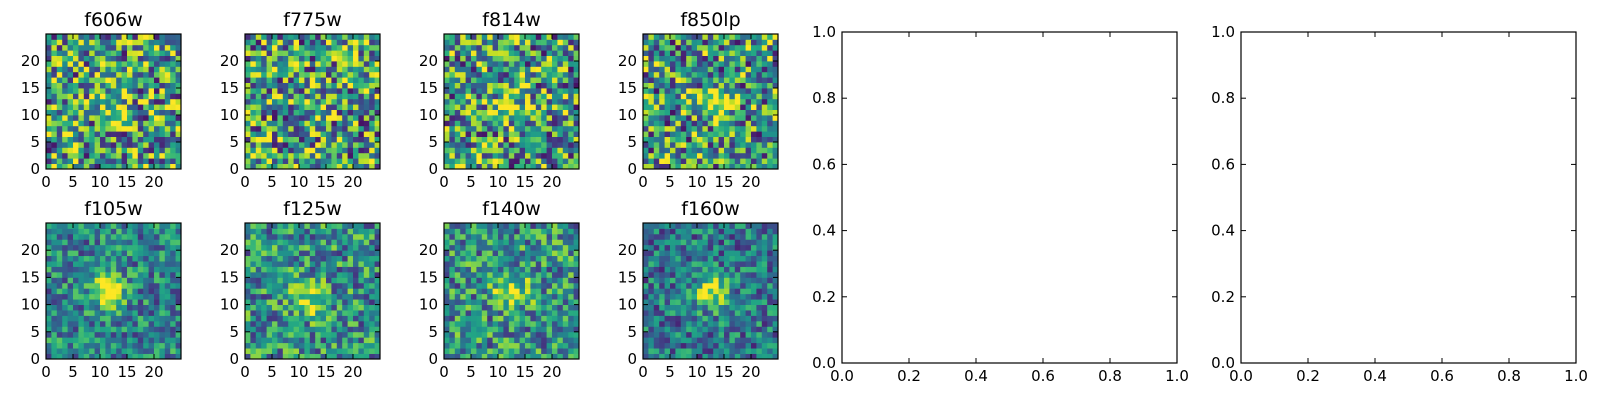 The width and height of the screenshot is (1600, 400). Describe the element at coordinates (272, 182) in the screenshot. I see `x-tick-label: 5` at that location.